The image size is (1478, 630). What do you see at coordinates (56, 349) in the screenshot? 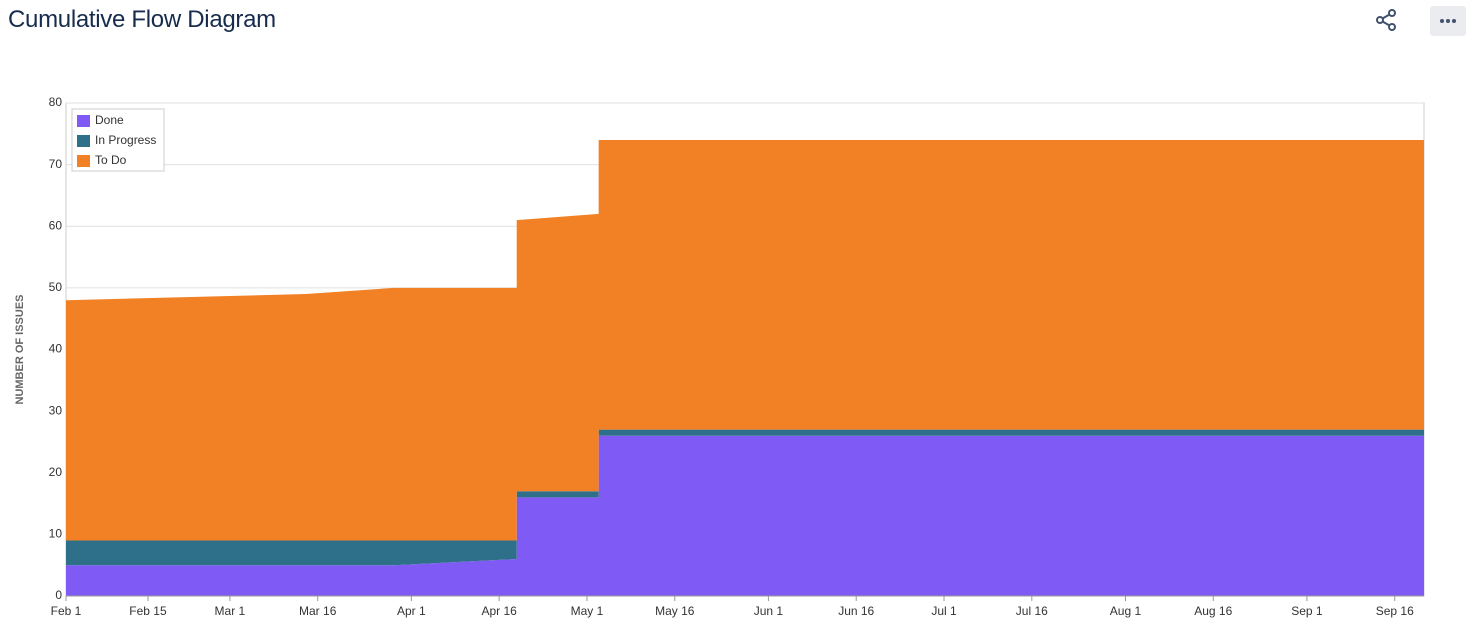
I see `y-tick-label: 40` at bounding box center [56, 349].